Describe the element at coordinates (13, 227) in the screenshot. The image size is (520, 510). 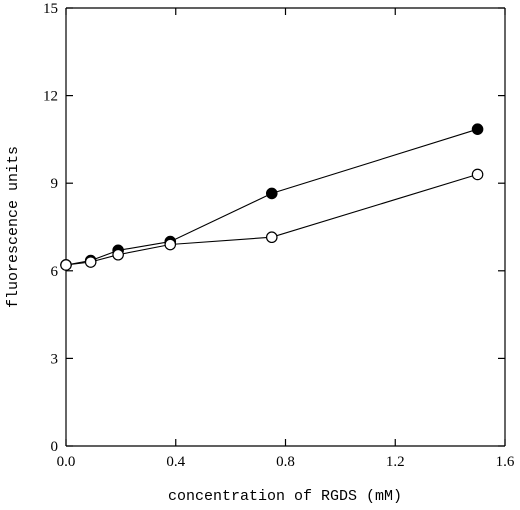
I see `y-axis-title: fluorescence units` at that location.